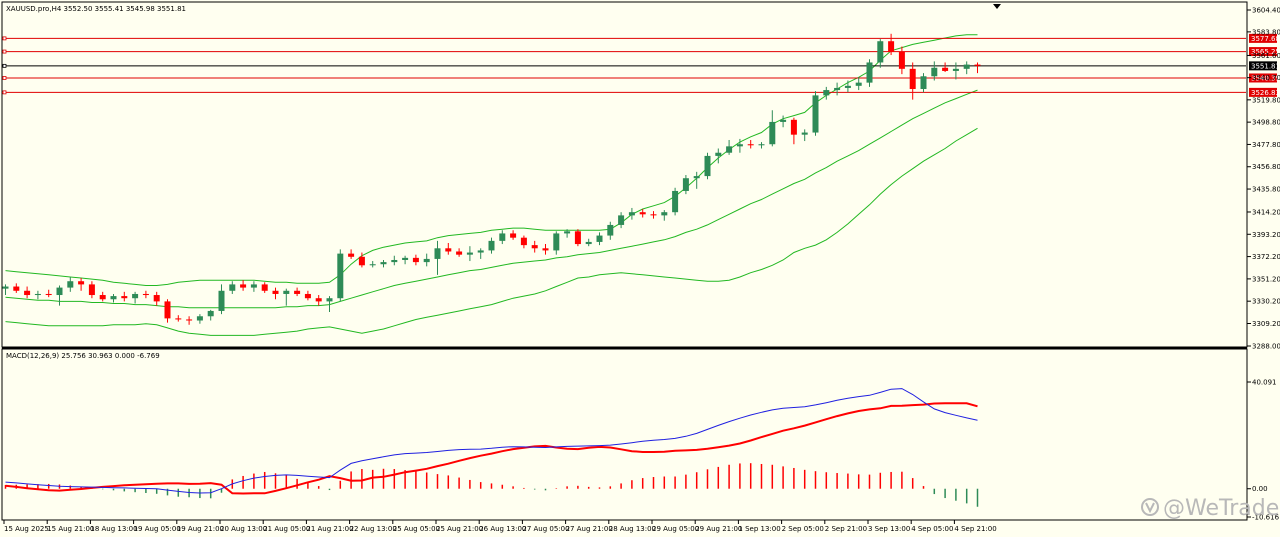 The image size is (1280, 541). What do you see at coordinates (1266, 123) in the screenshot?
I see `price-tick-label: 3498.80` at bounding box center [1266, 123].